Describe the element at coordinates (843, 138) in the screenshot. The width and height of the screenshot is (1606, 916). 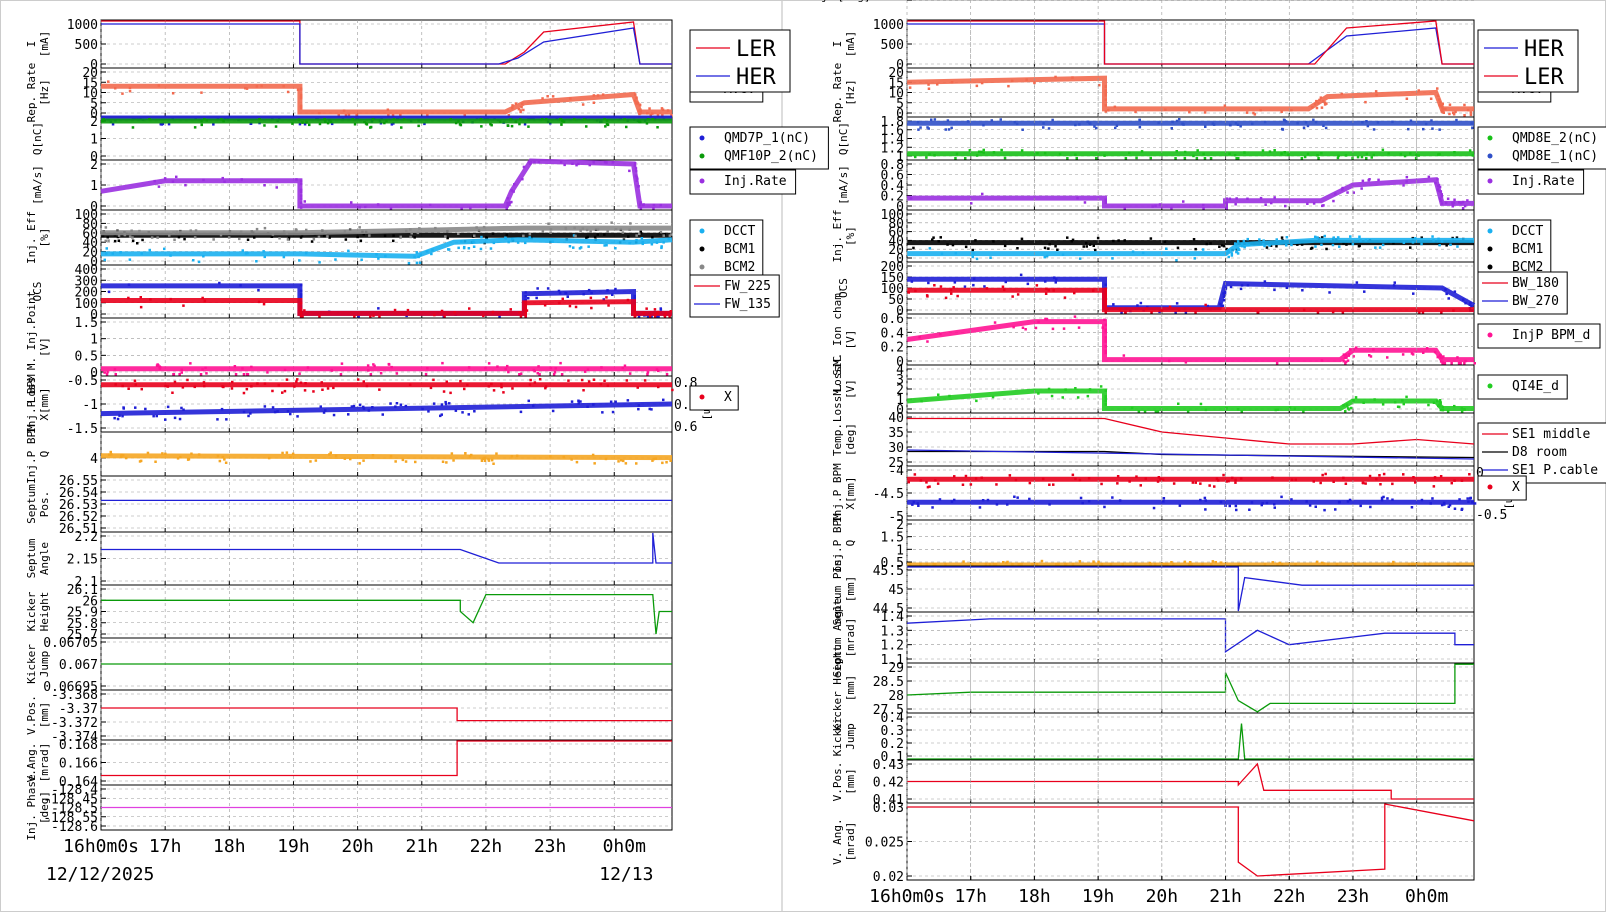
I see `y-axis-label: Q[nC]` at that location.